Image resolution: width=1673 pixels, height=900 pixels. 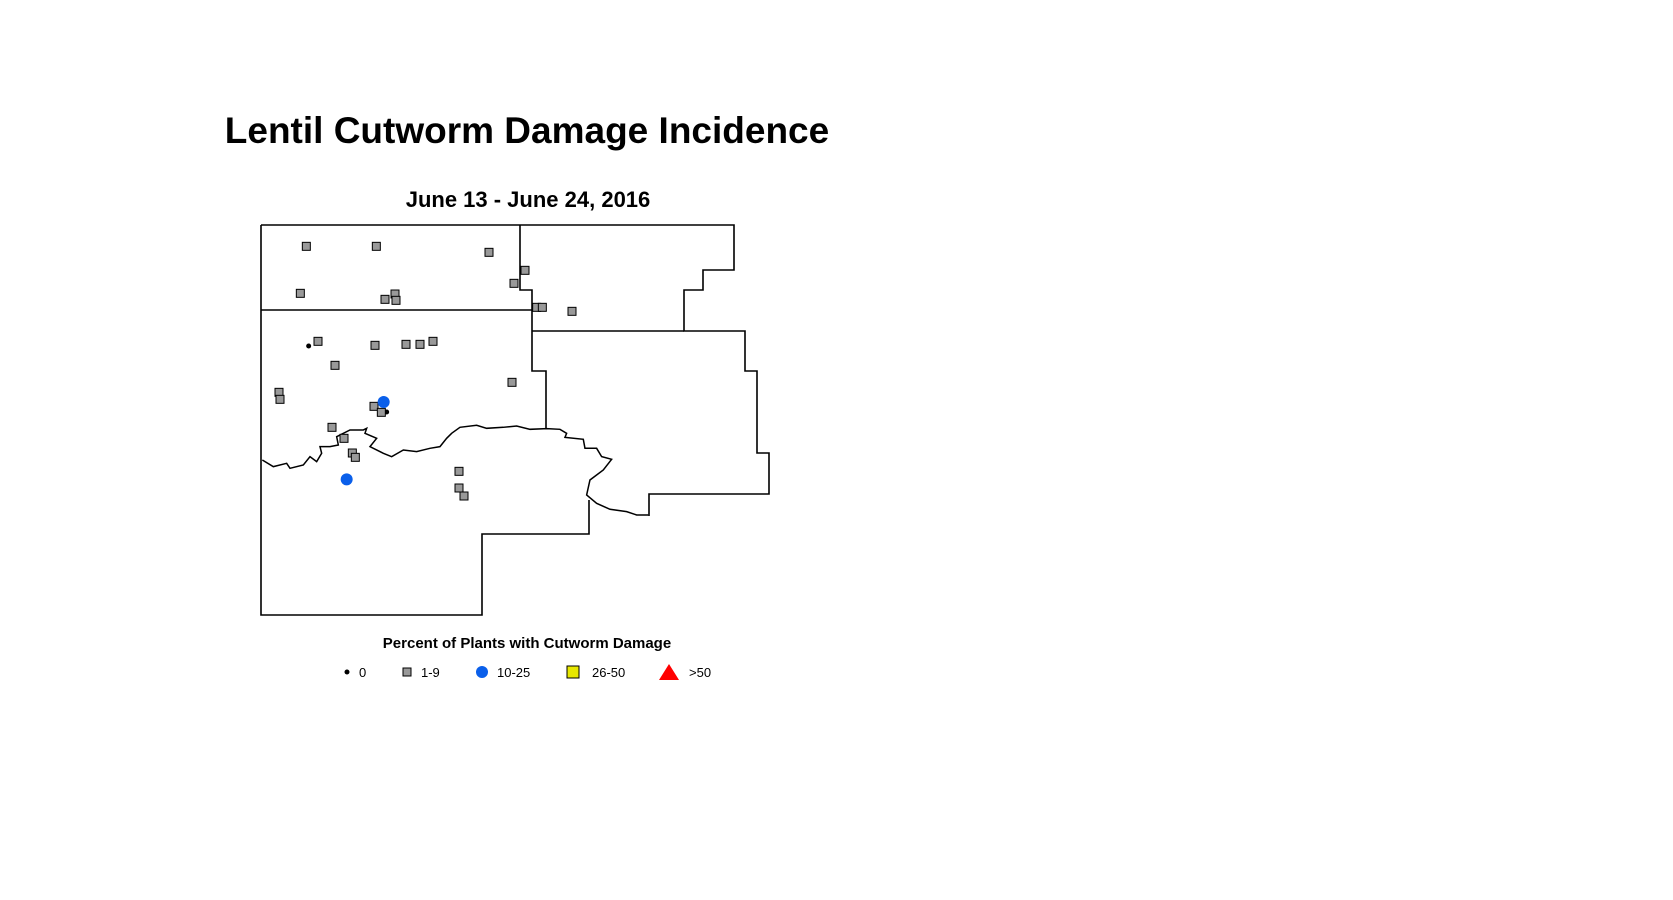 I want to click on legend-dot-icon, so click(x=347, y=672).